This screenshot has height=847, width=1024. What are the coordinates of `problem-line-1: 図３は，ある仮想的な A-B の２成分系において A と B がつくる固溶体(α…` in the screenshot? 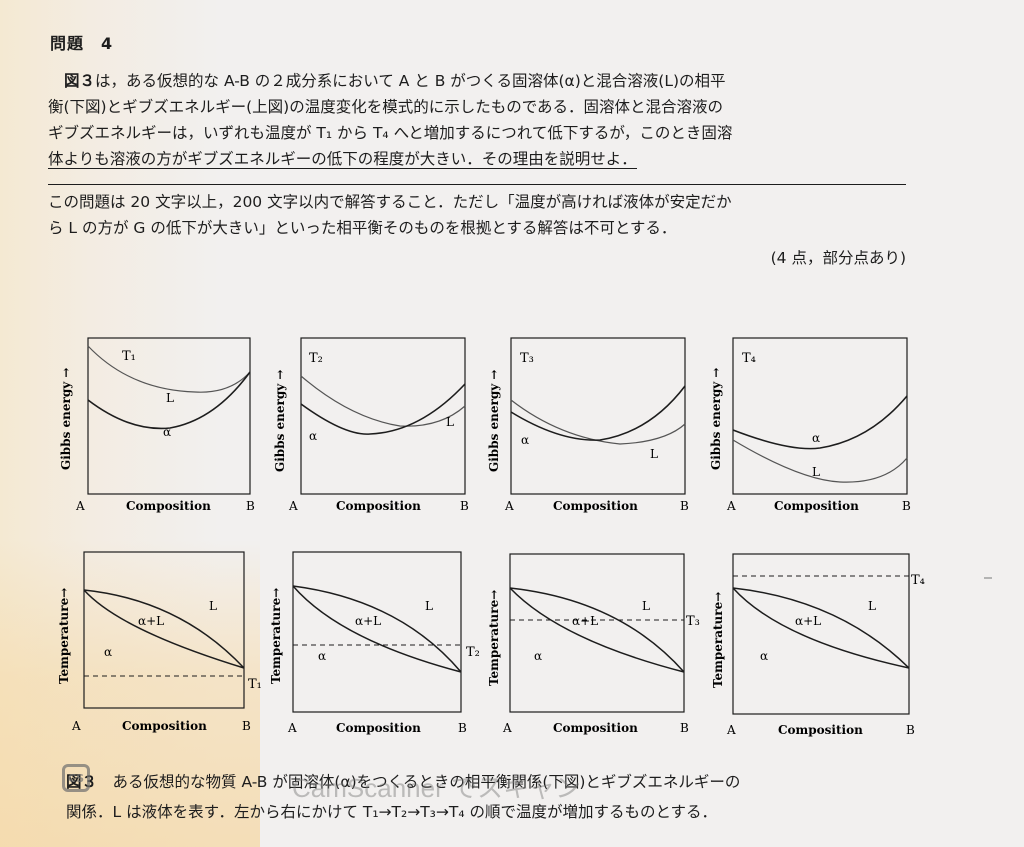 It's located at (395, 81).